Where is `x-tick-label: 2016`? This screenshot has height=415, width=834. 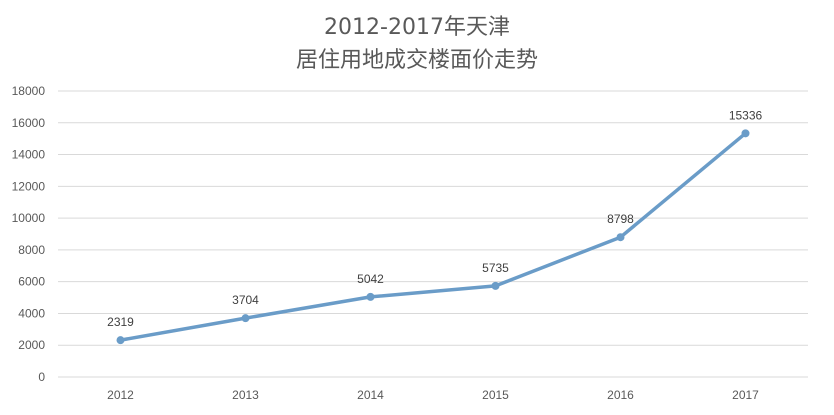
x-tick-label: 2016 is located at coordinates (620, 395).